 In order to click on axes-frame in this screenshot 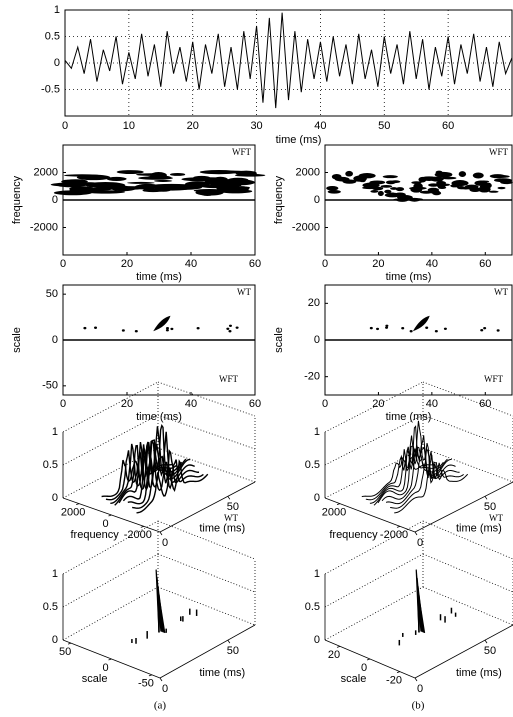, I will do `click(288, 63)`.